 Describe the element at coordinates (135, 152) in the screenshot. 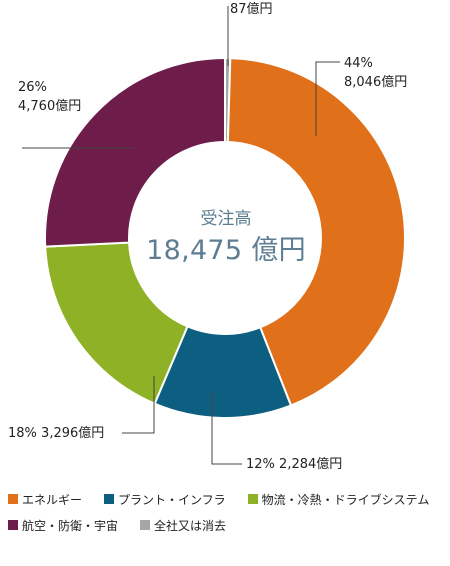

I see `donut-slice-aerospace` at that location.